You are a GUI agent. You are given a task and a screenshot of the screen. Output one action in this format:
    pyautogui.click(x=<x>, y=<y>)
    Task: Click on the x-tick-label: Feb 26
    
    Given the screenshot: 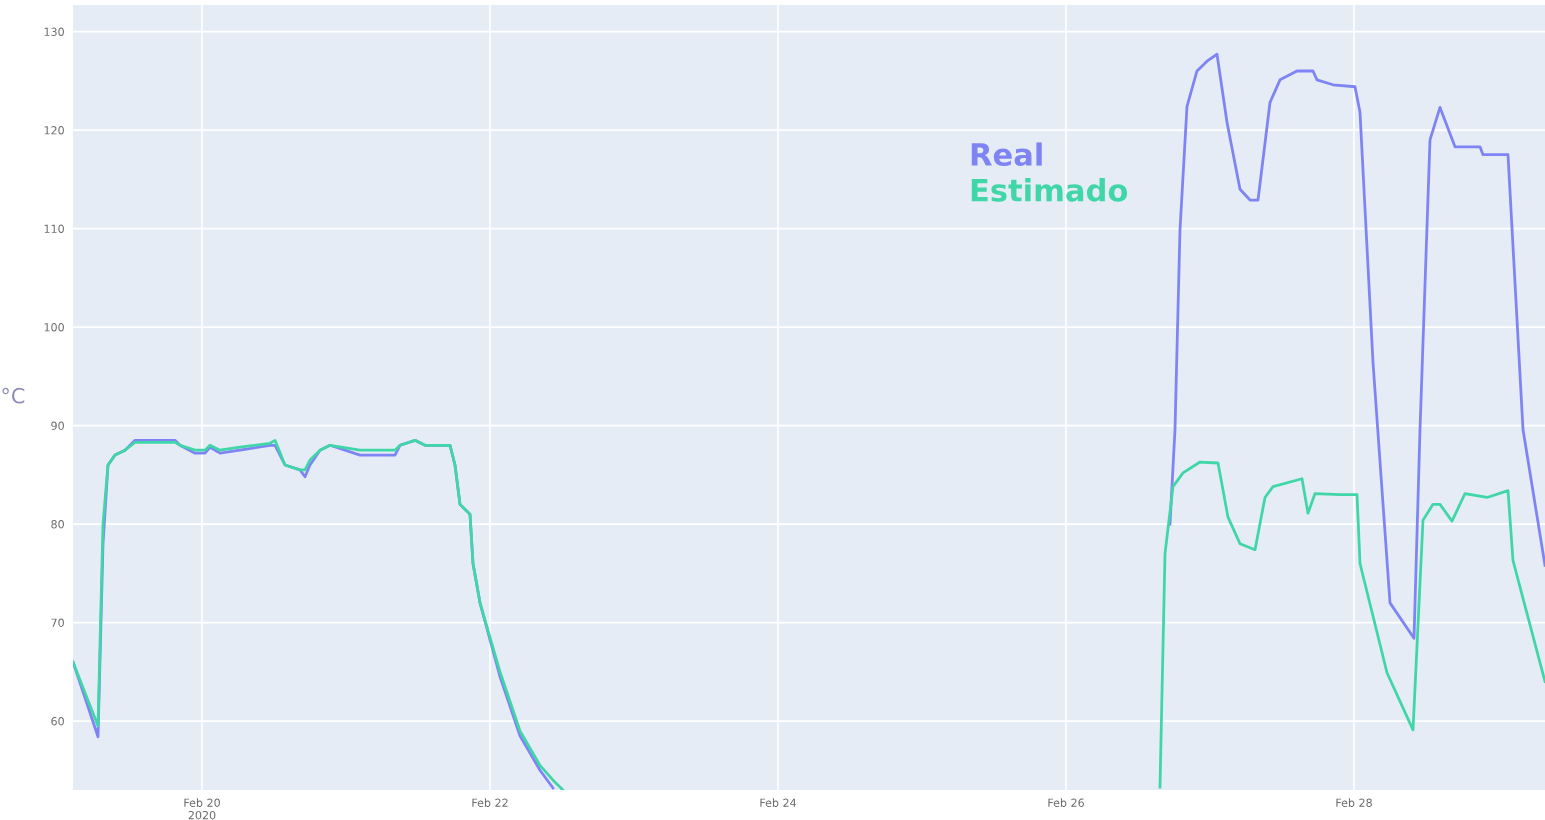 What is the action you would take?
    pyautogui.click(x=1066, y=802)
    